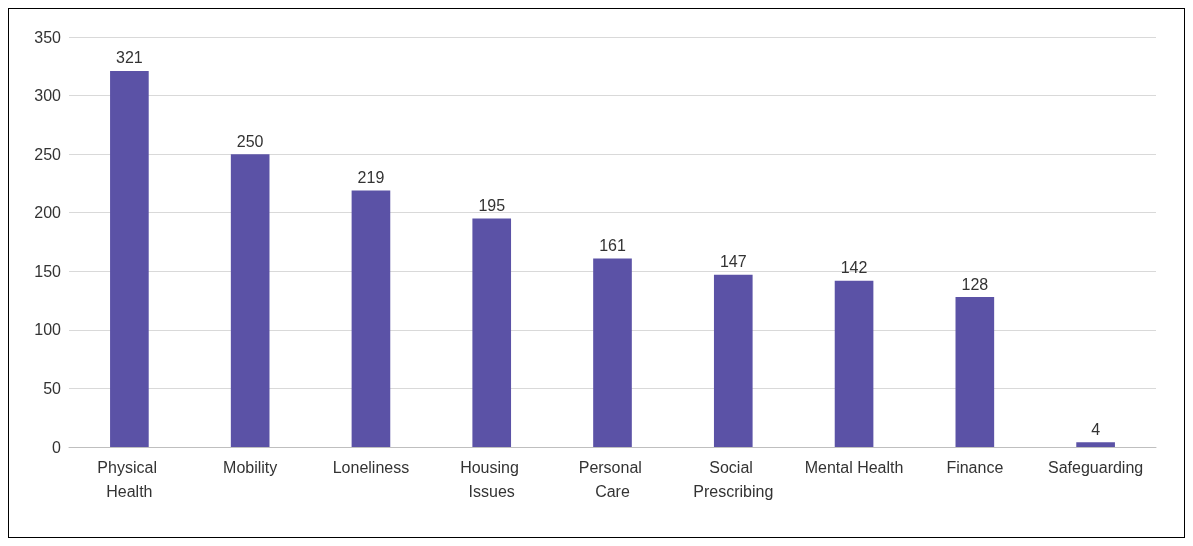 This screenshot has width=1193, height=546. Describe the element at coordinates (371, 467) in the screenshot. I see `x-tick-label: Loneliness` at that location.